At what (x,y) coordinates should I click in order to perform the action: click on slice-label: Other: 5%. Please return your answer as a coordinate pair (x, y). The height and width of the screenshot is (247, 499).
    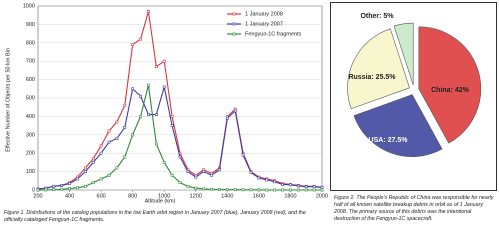
    Looking at the image, I should click on (377, 16).